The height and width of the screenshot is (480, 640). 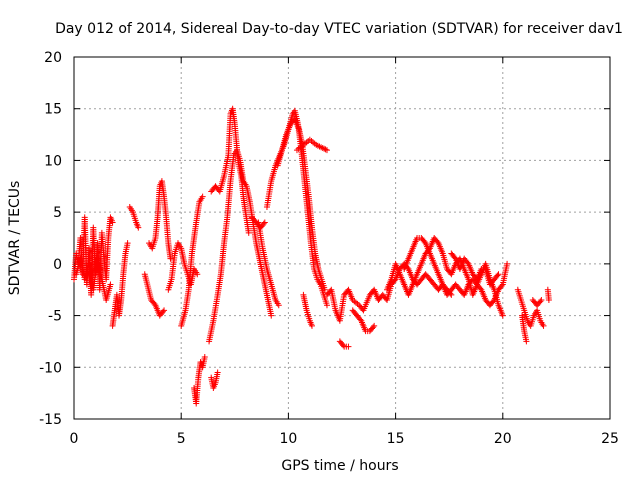 I want to click on y-tick-label: 15, so click(x=53, y=110).